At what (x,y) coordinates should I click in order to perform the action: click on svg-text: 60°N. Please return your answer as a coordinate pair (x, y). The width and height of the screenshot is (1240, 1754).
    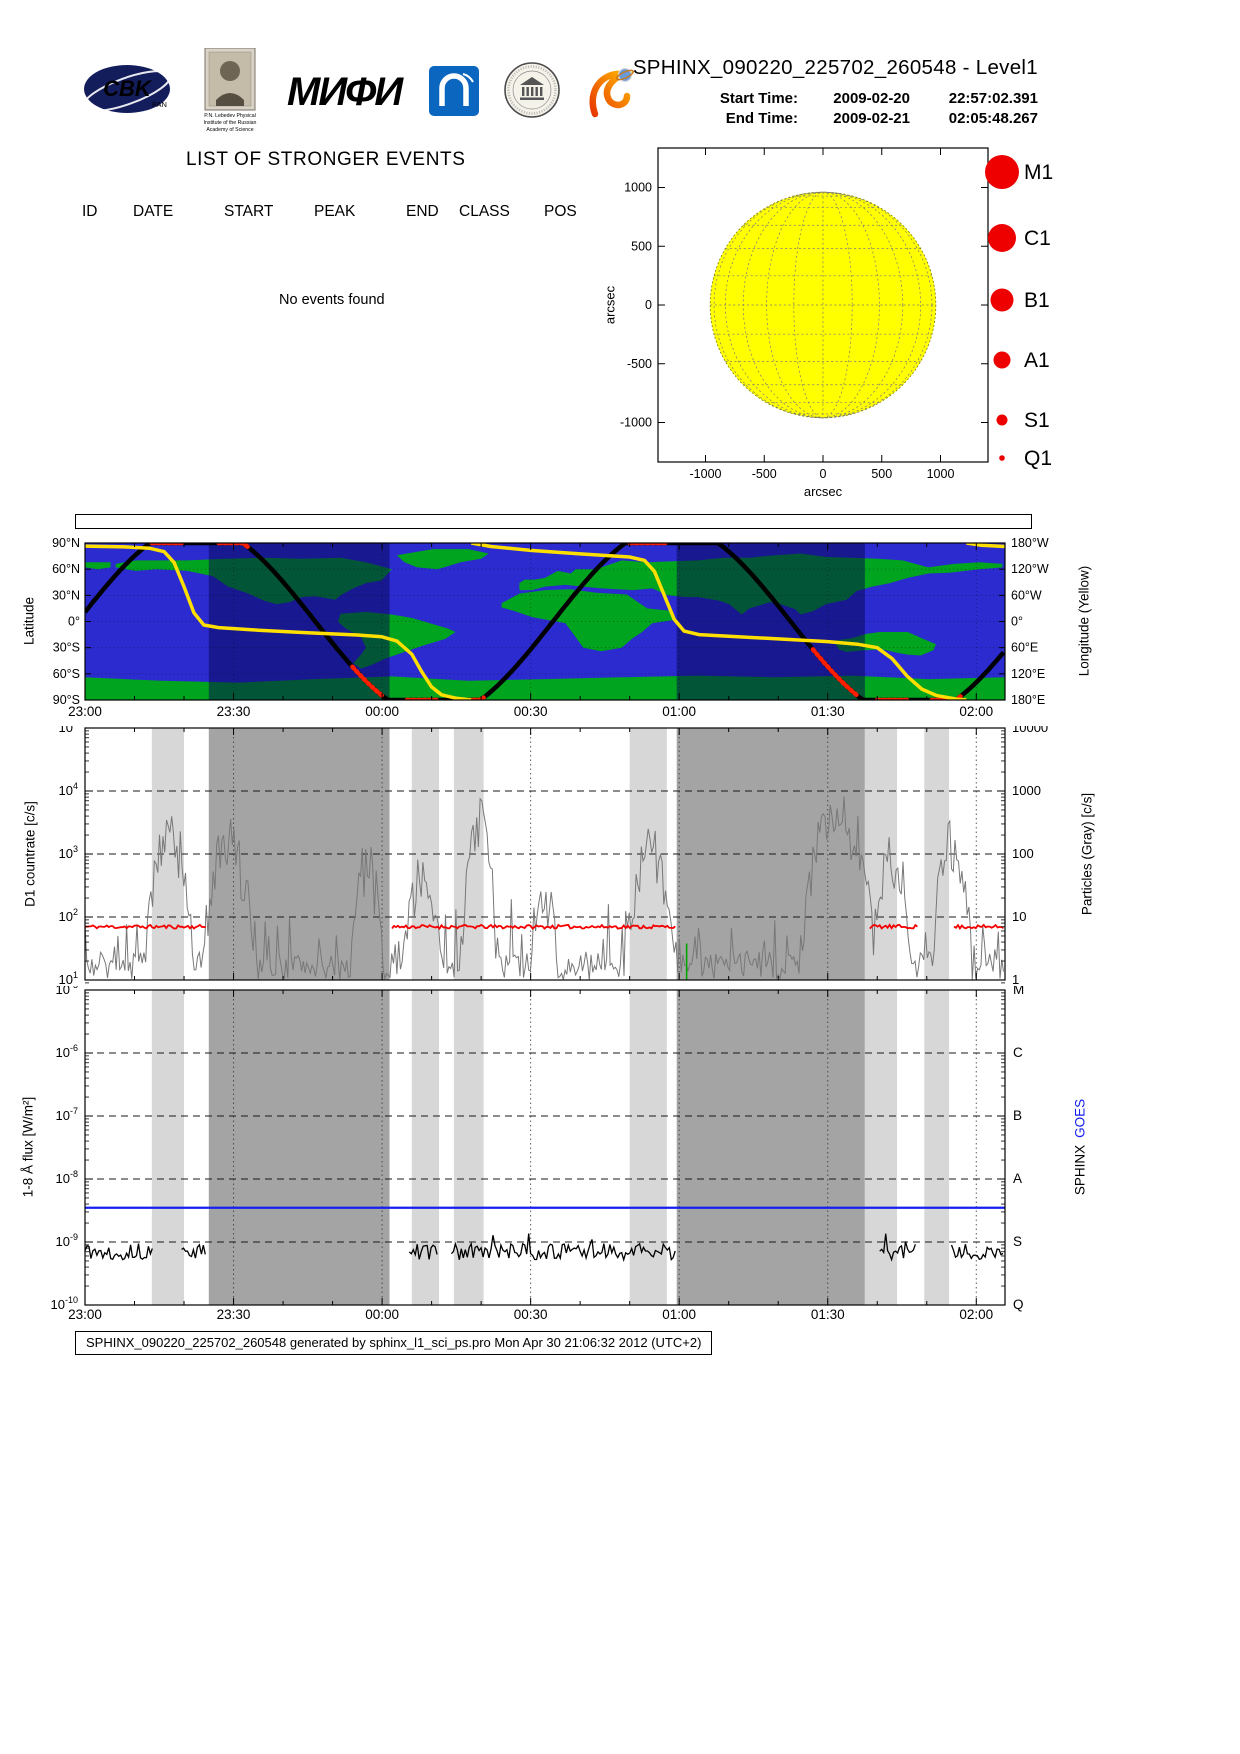
    Looking at the image, I should click on (66, 569).